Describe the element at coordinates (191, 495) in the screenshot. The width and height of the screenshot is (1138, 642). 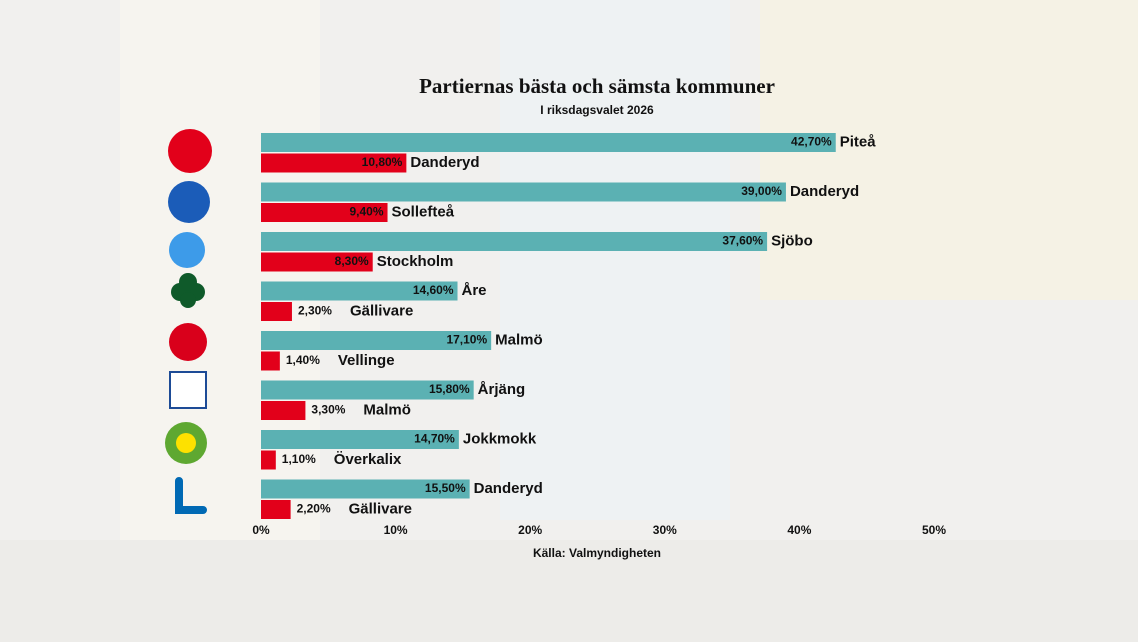
I see `logo-l` at that location.